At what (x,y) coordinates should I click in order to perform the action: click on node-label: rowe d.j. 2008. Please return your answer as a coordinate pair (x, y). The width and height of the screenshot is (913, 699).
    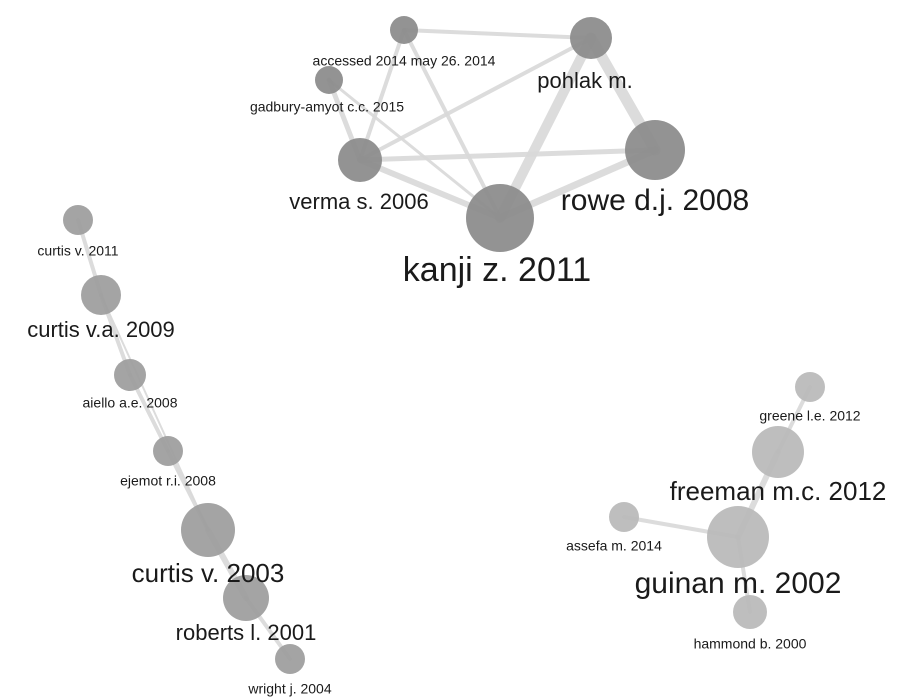
    Looking at the image, I should click on (655, 200).